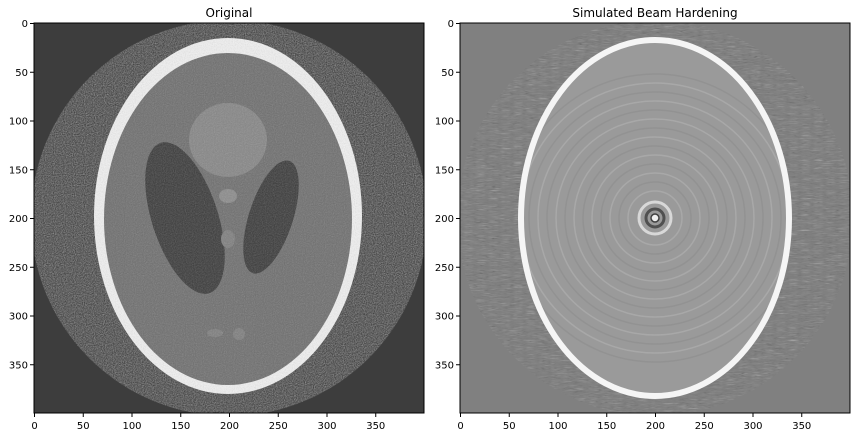 This screenshot has width=856, height=437. I want to click on panel-title: Original, so click(229, 13).